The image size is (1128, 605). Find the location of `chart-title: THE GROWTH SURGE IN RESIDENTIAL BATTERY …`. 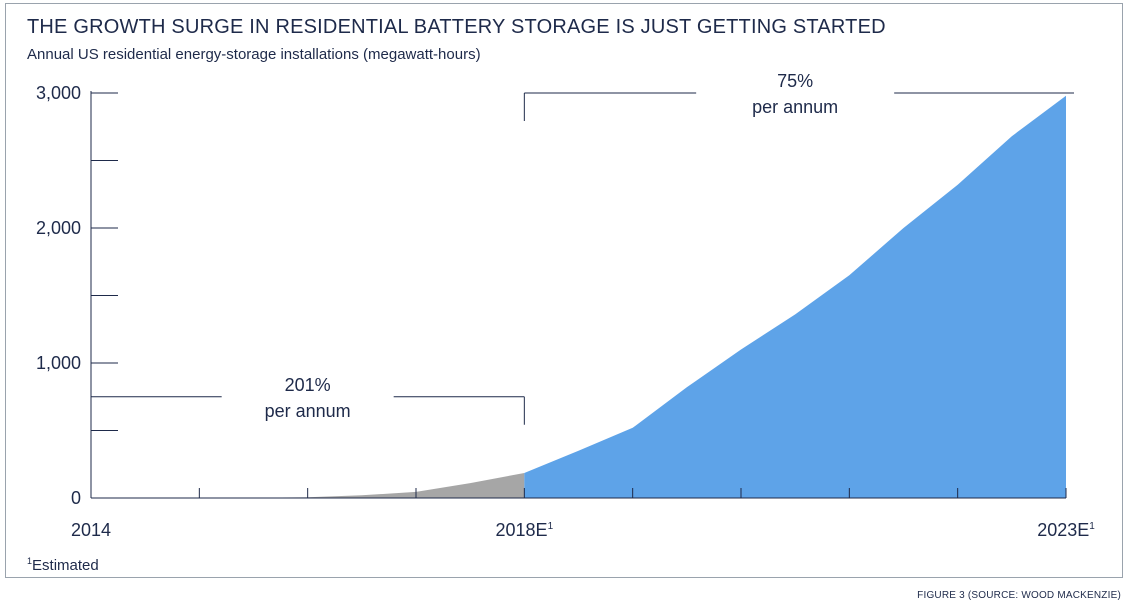

chart-title: THE GROWTH SURGE IN RESIDENTIAL BATTERY … is located at coordinates (456, 27).